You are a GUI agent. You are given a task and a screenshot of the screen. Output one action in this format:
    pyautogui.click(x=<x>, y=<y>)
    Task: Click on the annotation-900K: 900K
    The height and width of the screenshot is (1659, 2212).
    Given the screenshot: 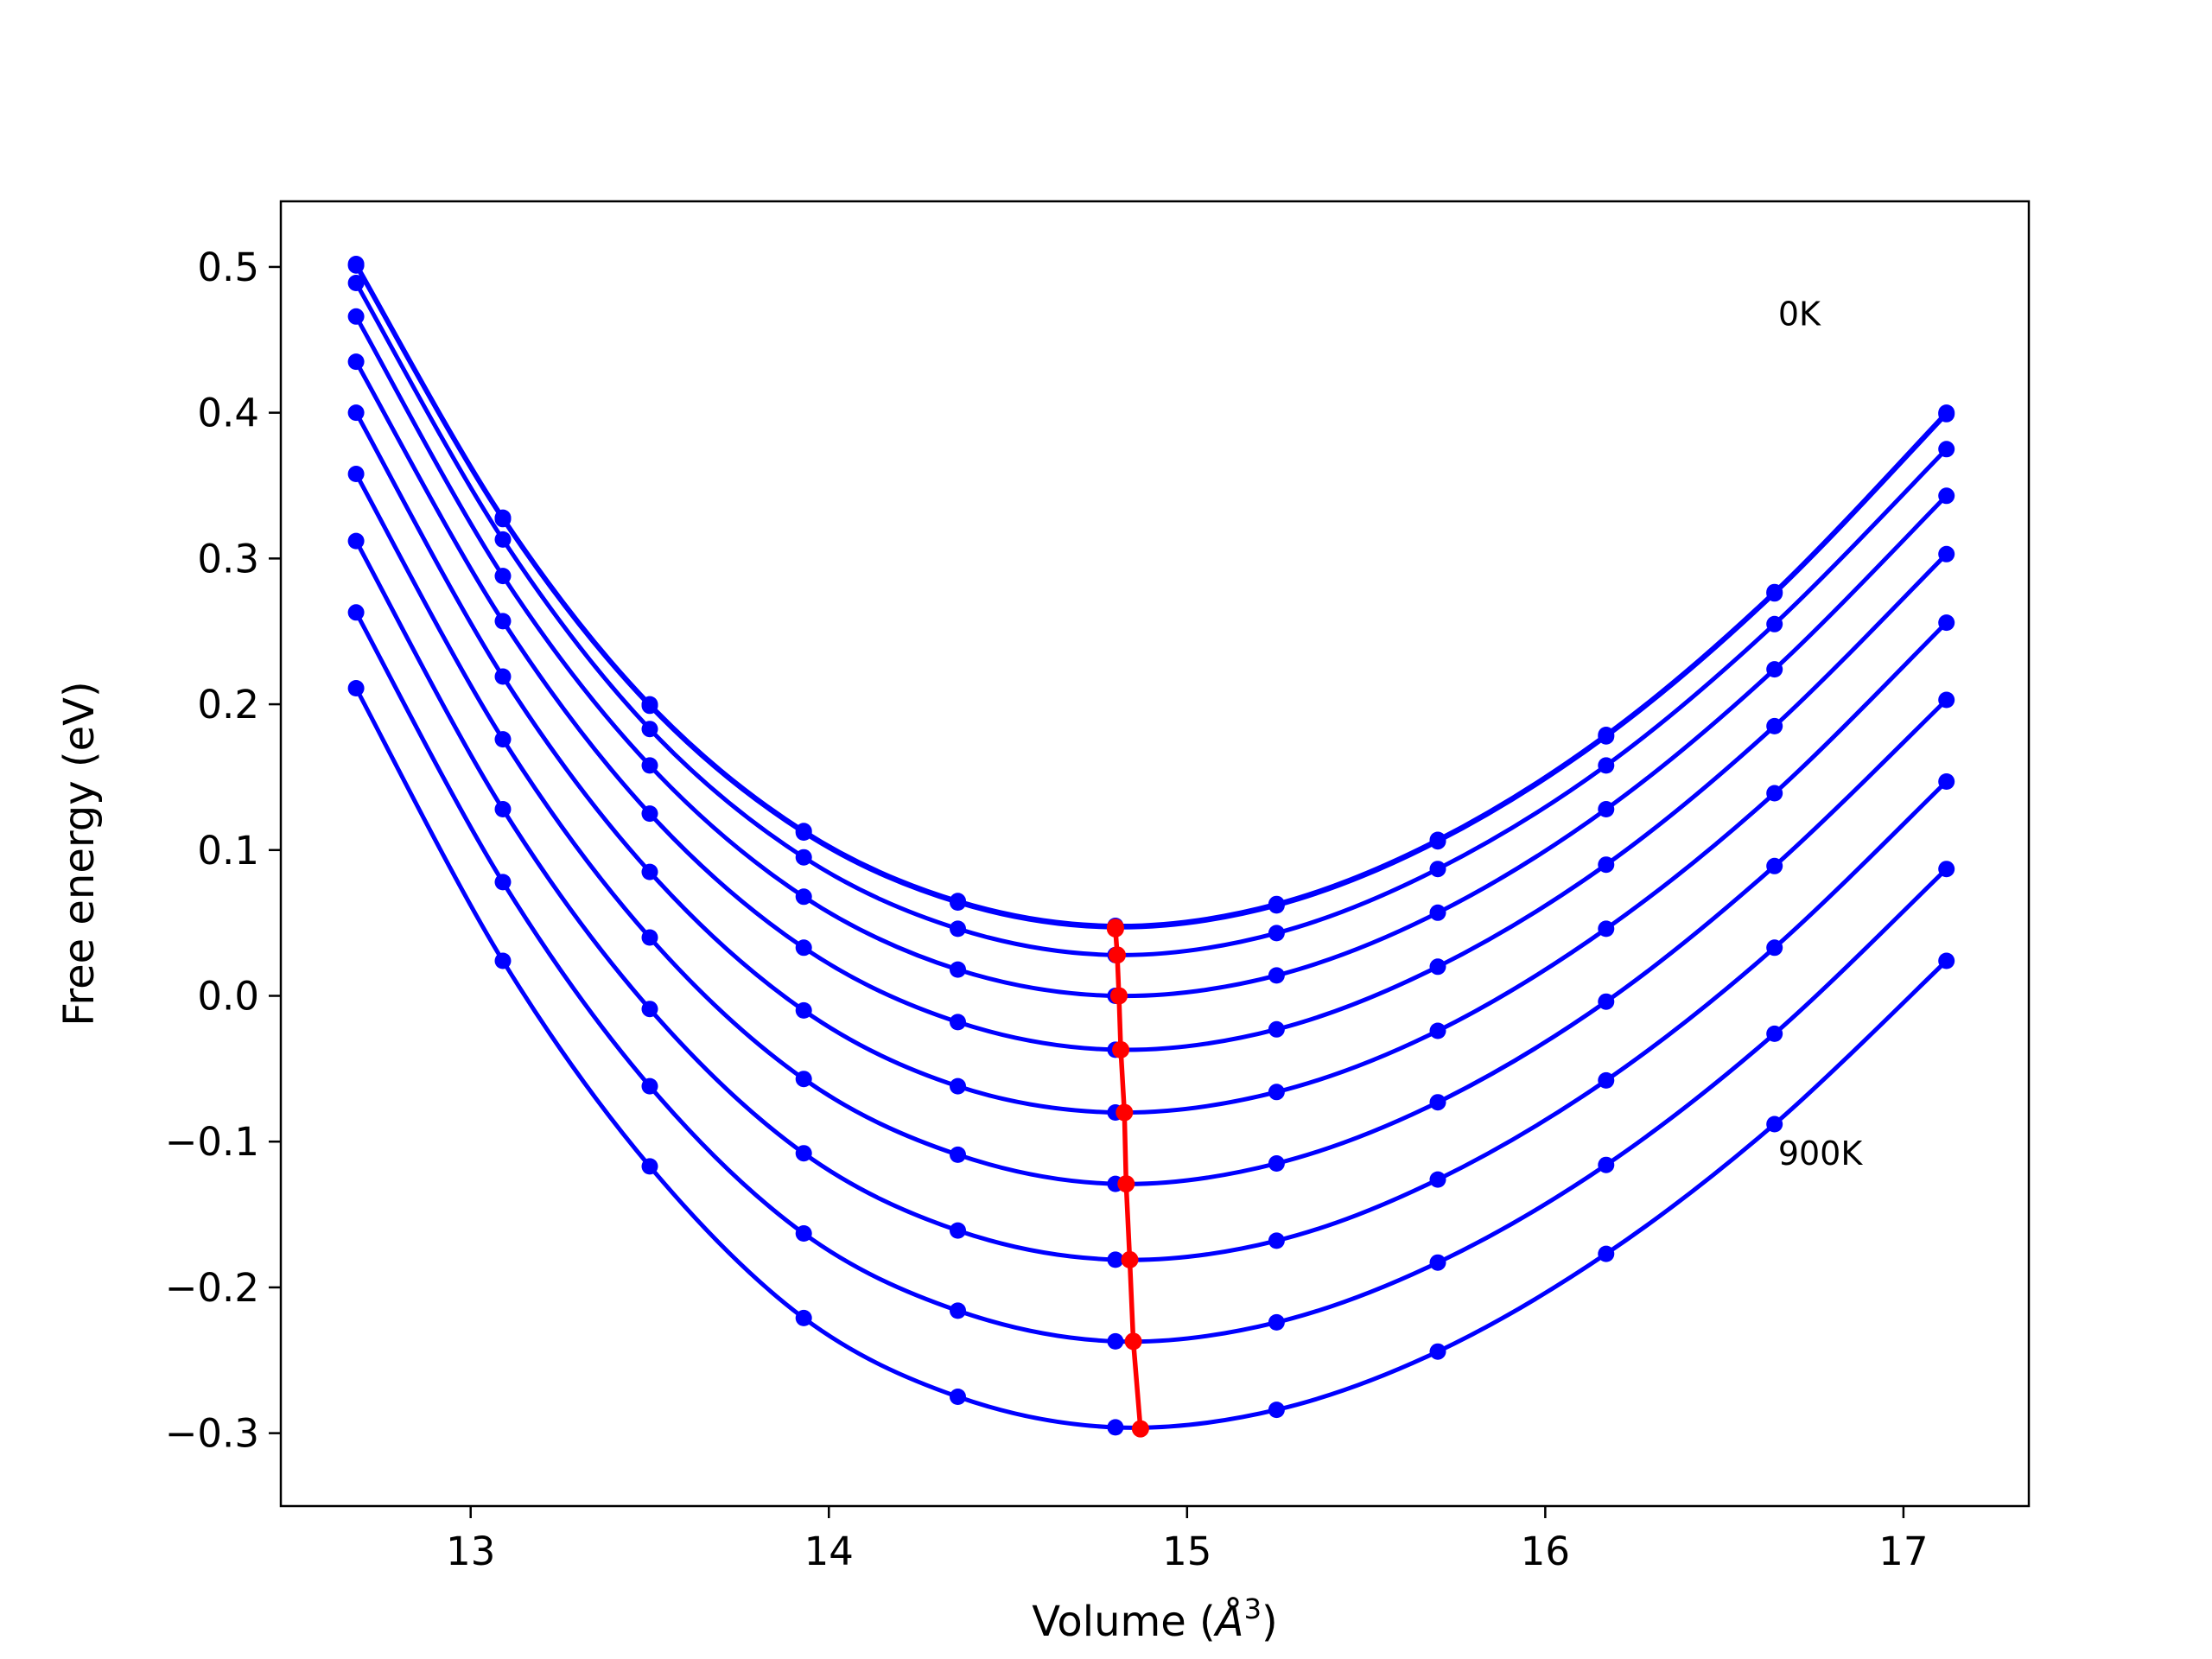 What is the action you would take?
    pyautogui.click(x=1821, y=1154)
    